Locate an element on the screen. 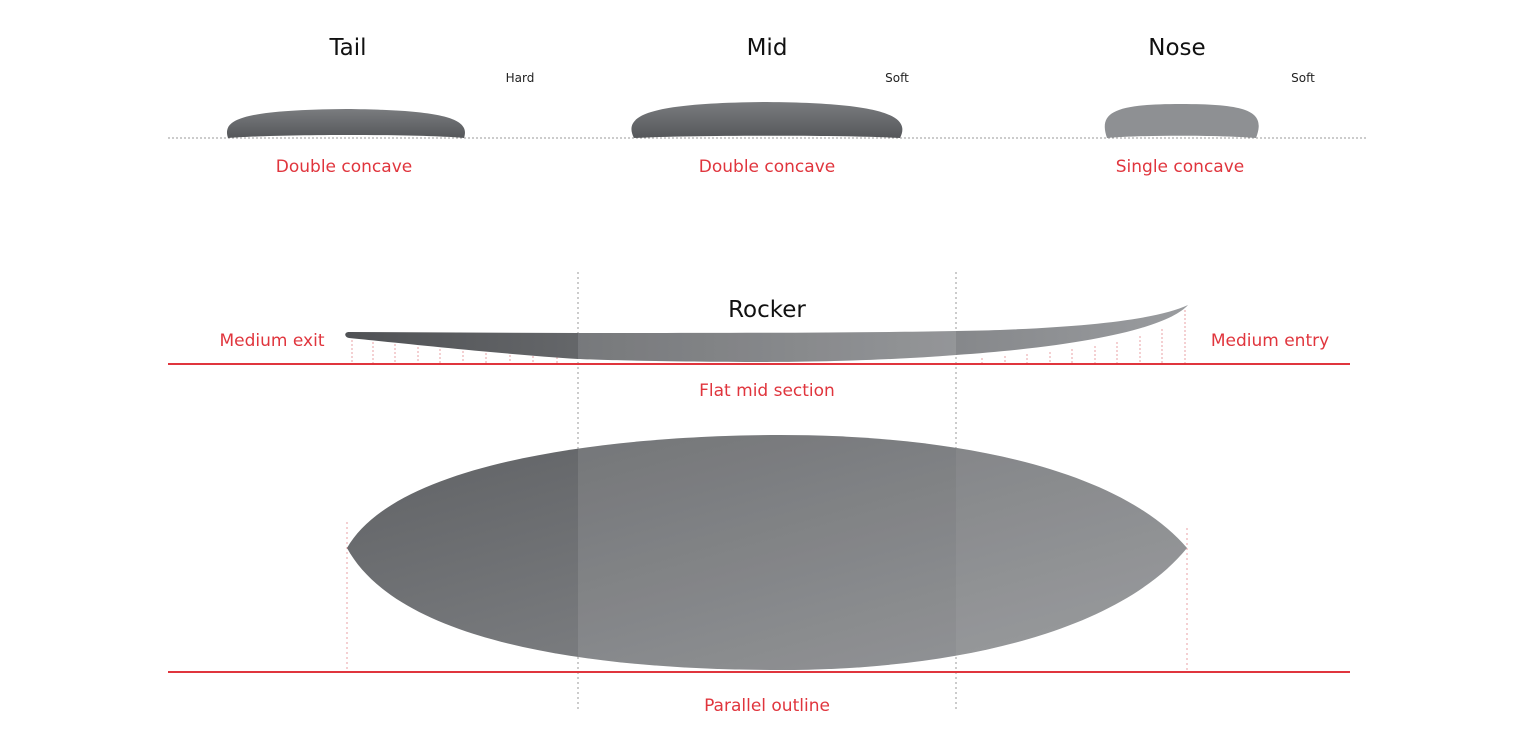 The height and width of the screenshot is (737, 1536). rocker-profile is located at coordinates (766, 333).